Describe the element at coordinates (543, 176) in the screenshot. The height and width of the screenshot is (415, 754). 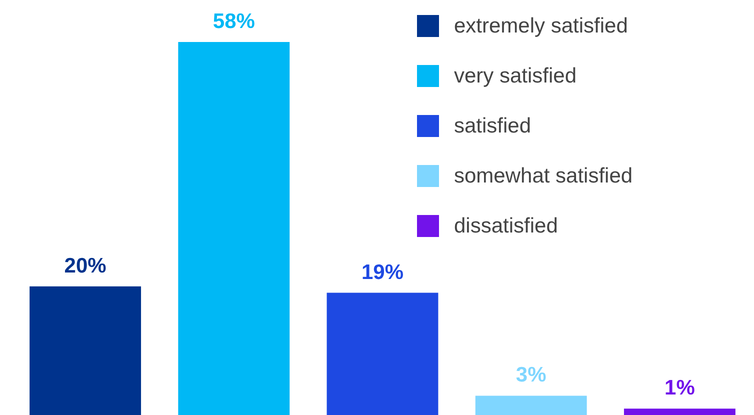
I see `legend-label: somewhat satisfied` at that location.